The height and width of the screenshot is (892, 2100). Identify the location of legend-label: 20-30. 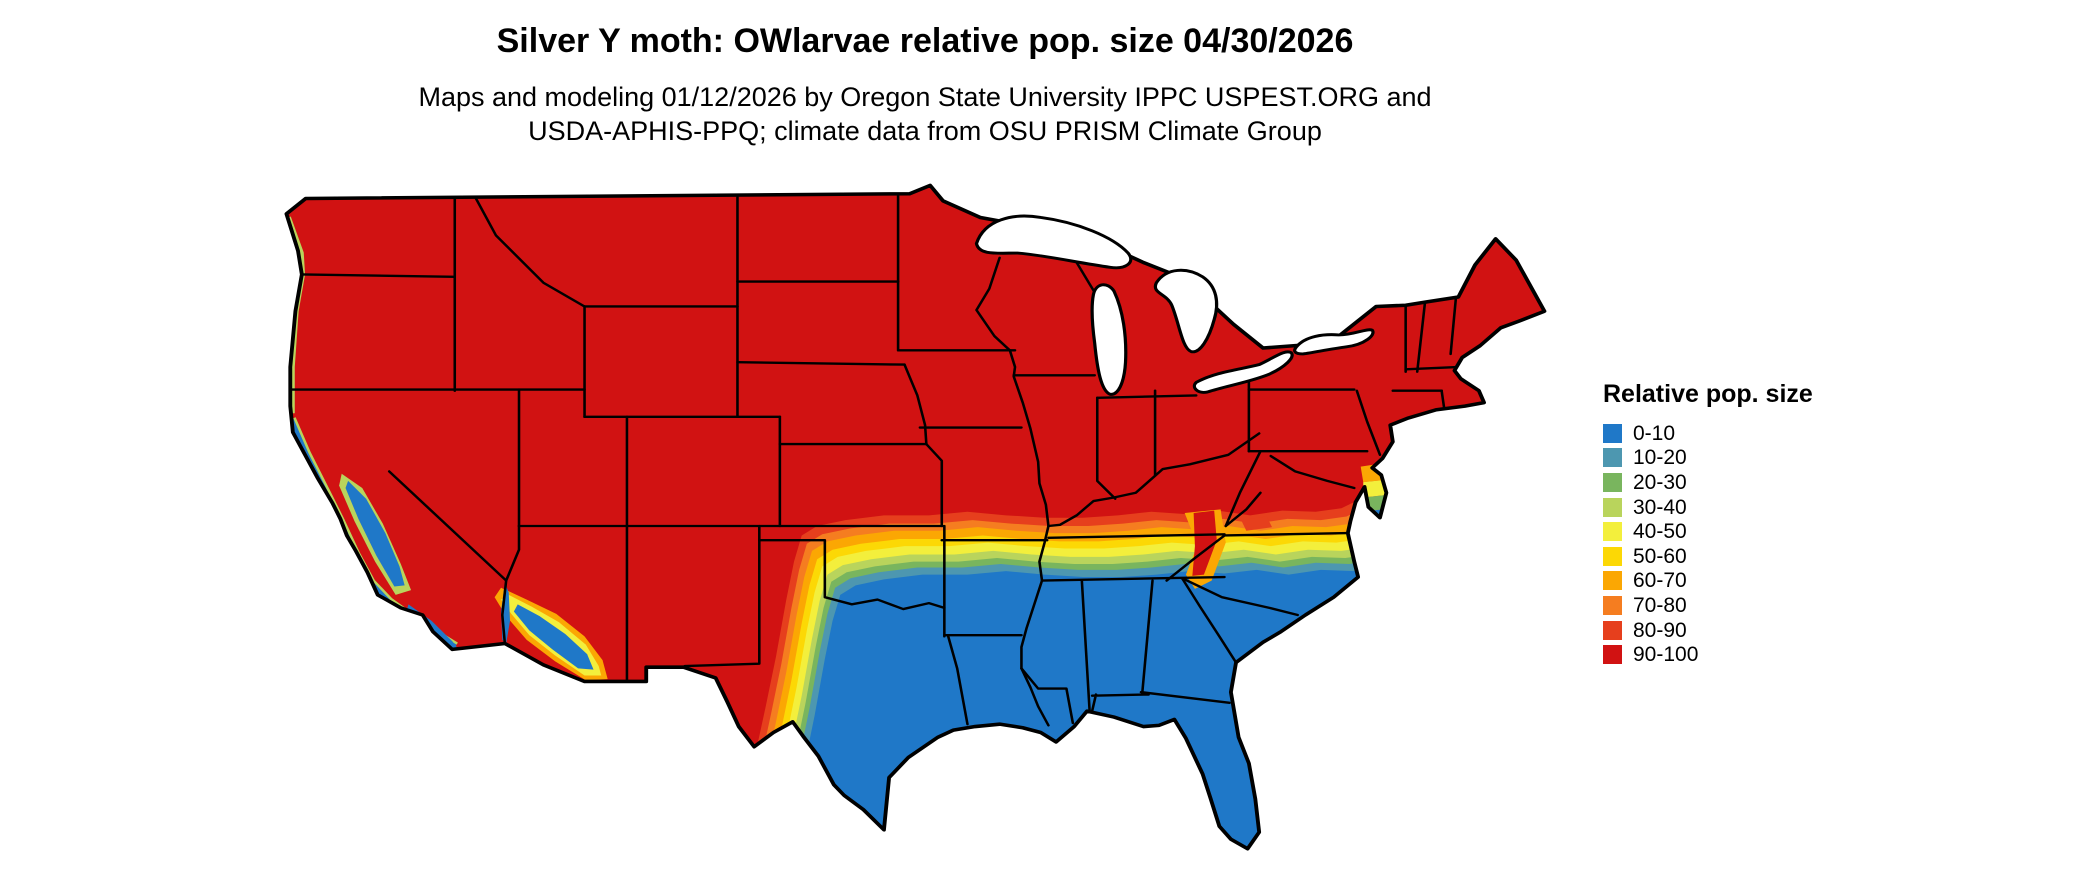
(1660, 482).